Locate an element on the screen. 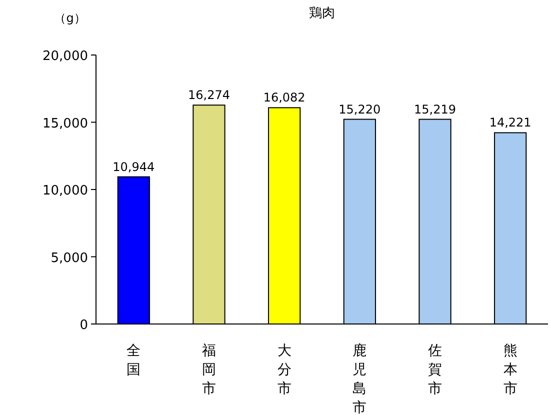 This screenshot has height=418, width=551. ytick: 5,000 is located at coordinates (69, 258).